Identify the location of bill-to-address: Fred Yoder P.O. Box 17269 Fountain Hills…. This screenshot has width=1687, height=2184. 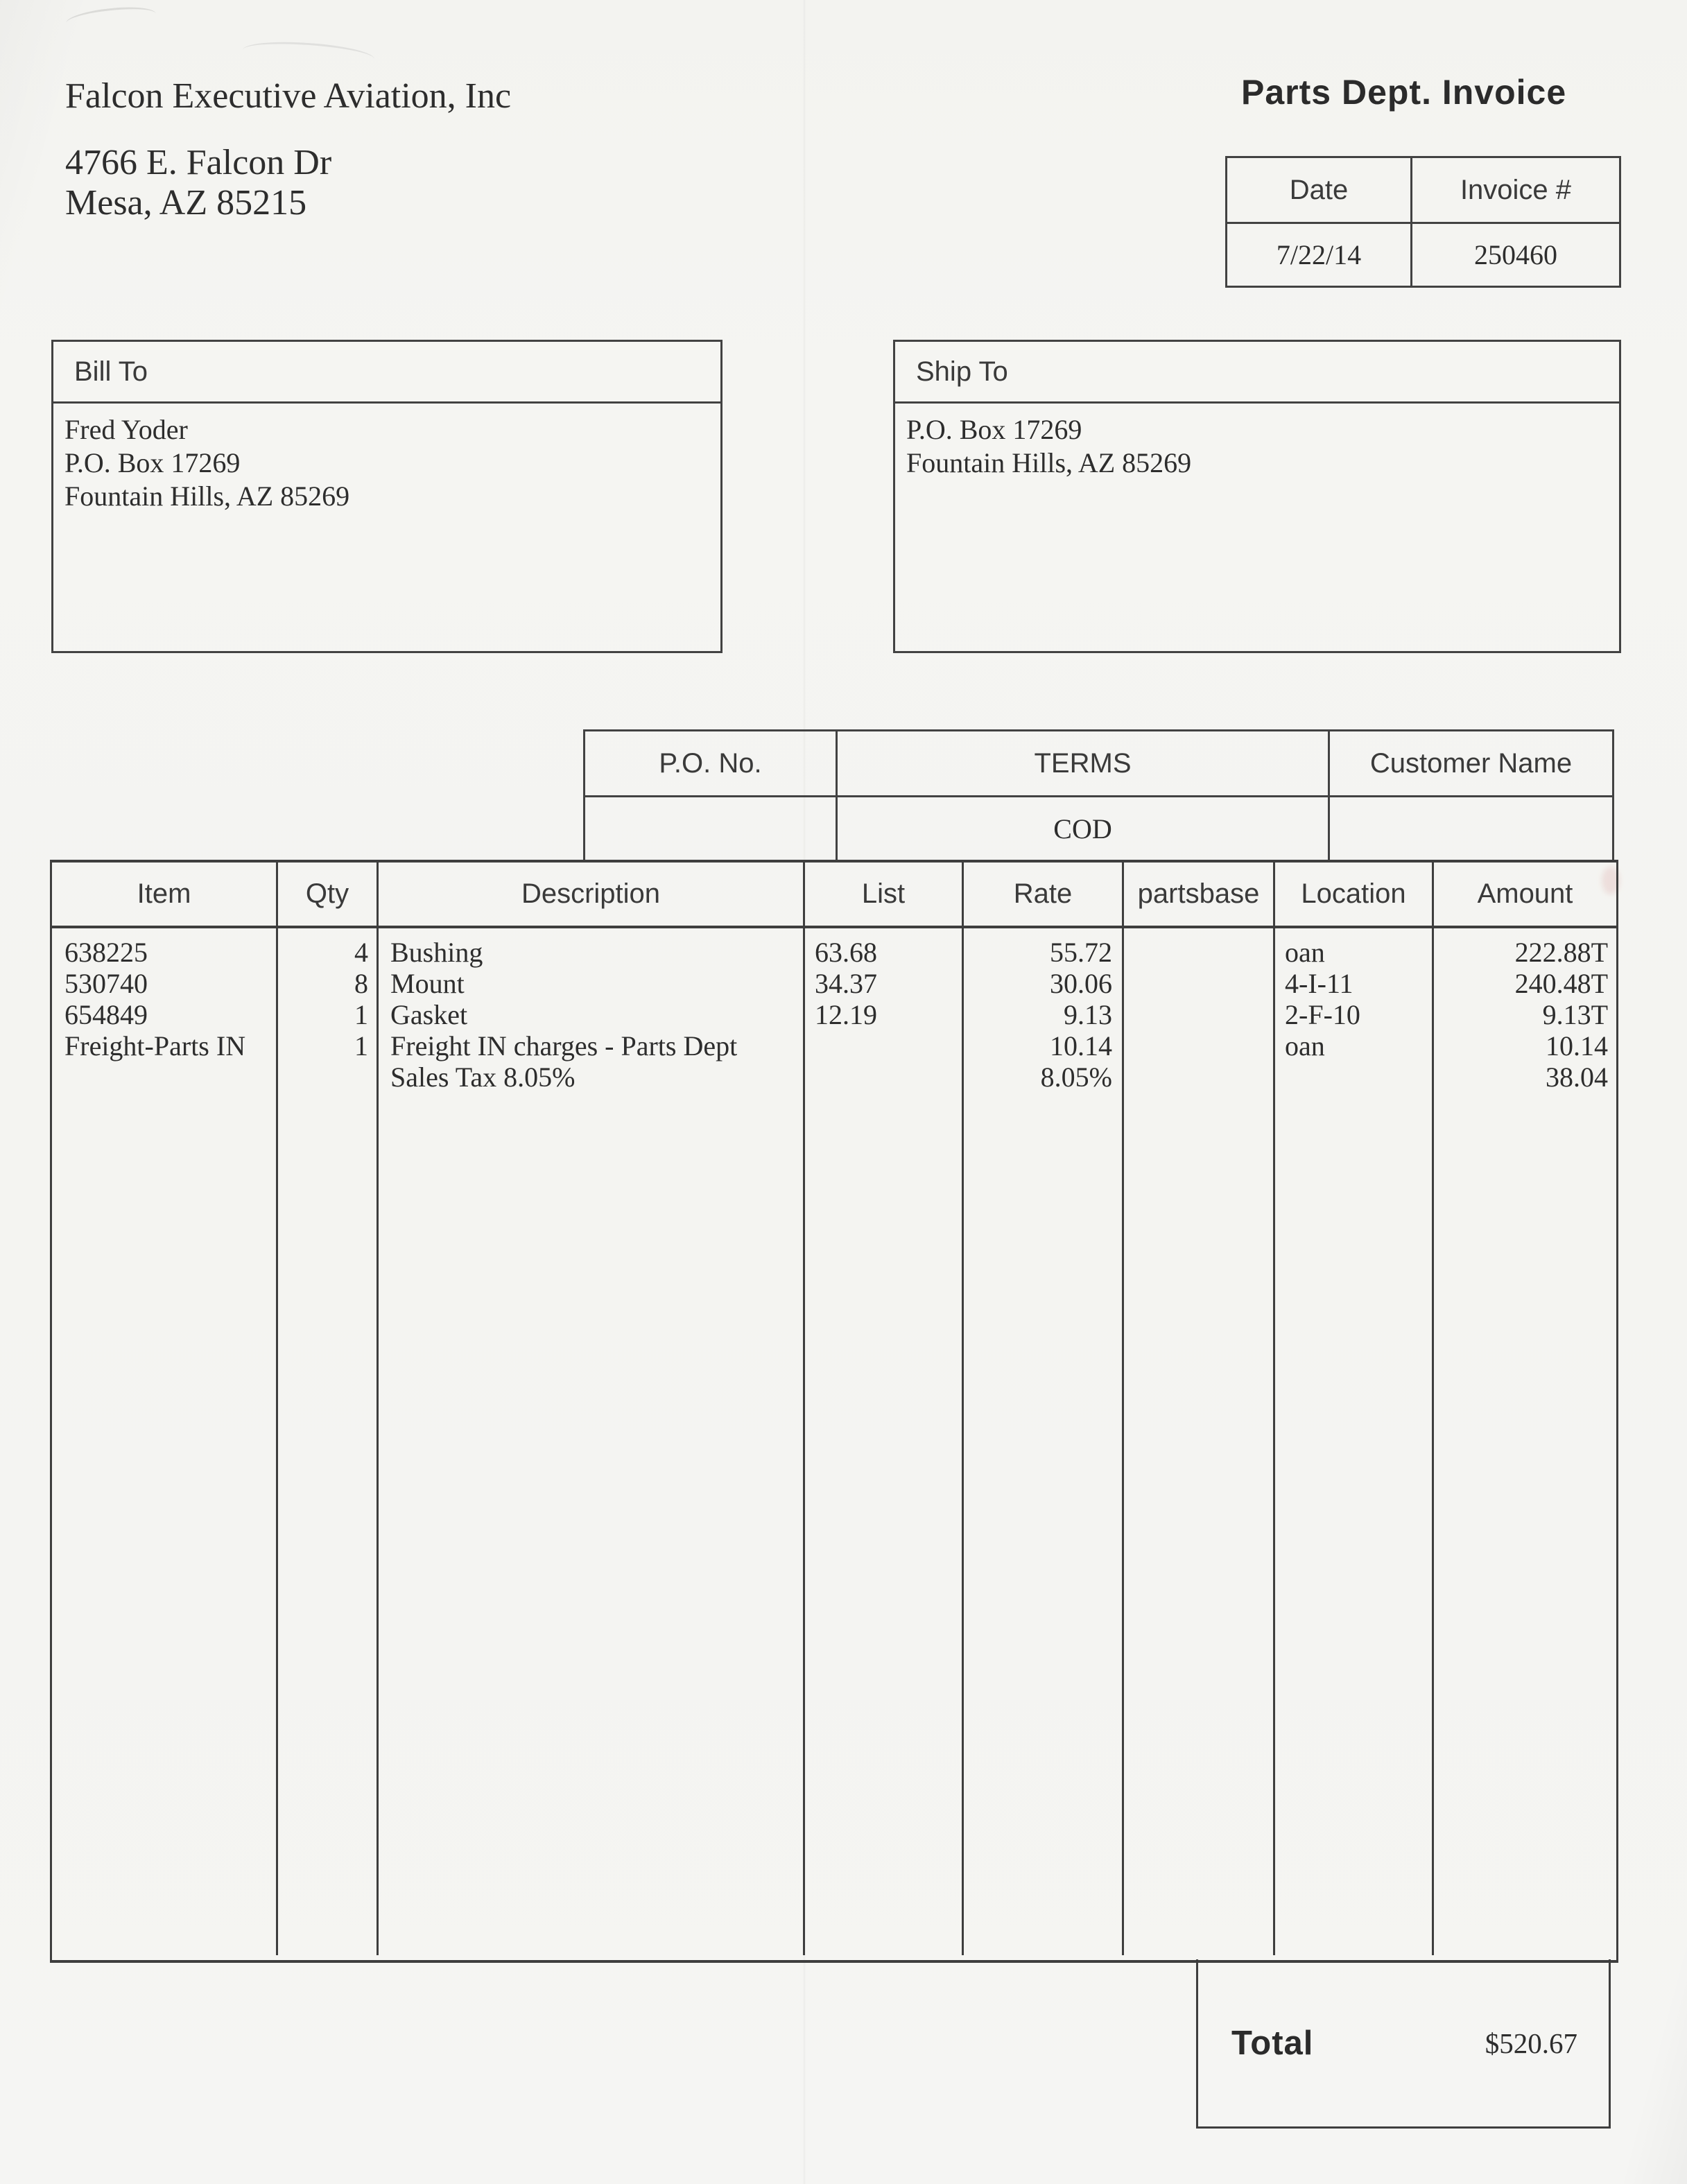
(386, 458).